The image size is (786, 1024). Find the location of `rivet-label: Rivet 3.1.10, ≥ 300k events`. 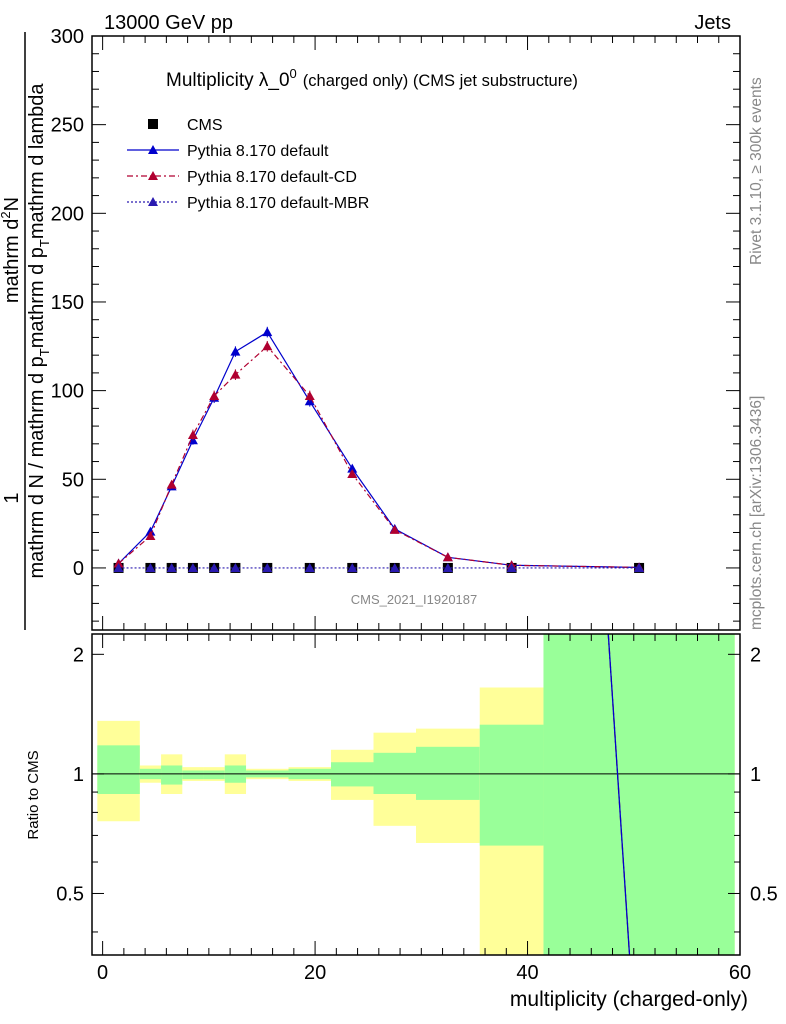

rivet-label: Rivet 3.1.10, ≥ 300k events is located at coordinates (756, 171).